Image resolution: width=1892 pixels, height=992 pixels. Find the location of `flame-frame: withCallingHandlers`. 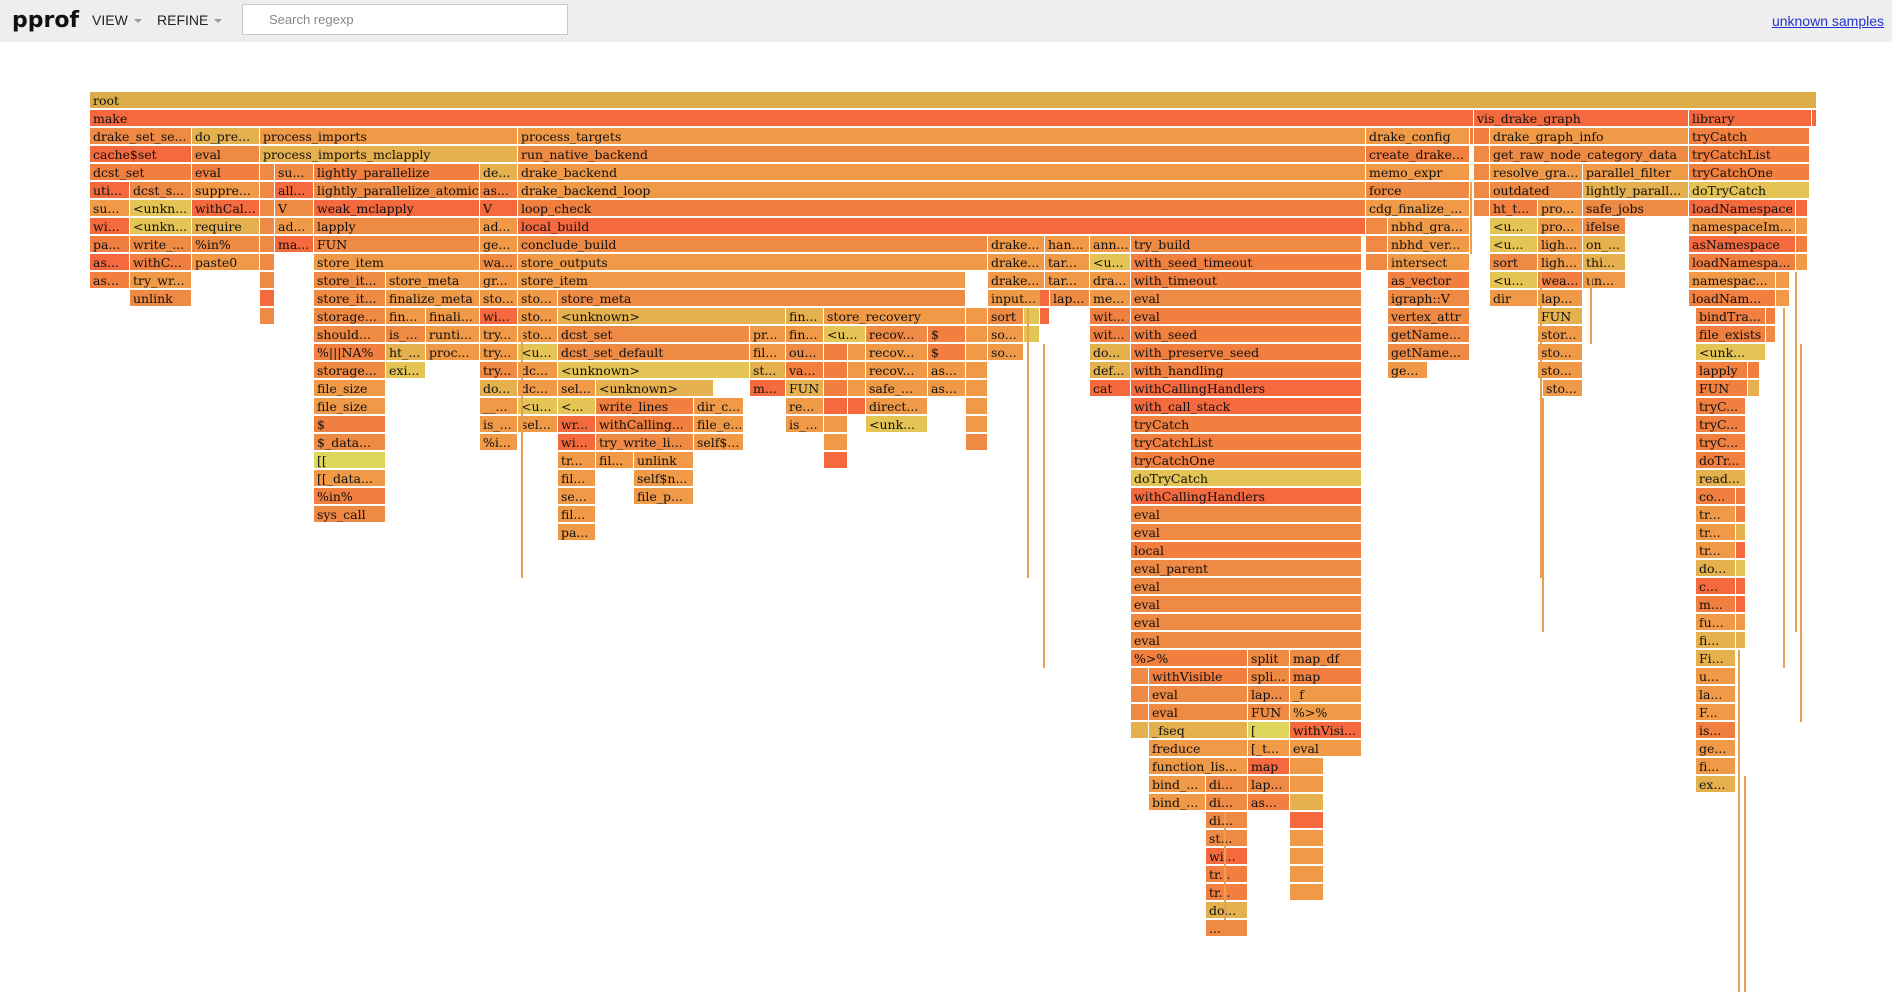

flame-frame: withCallingHandlers is located at coordinates (1246, 388).